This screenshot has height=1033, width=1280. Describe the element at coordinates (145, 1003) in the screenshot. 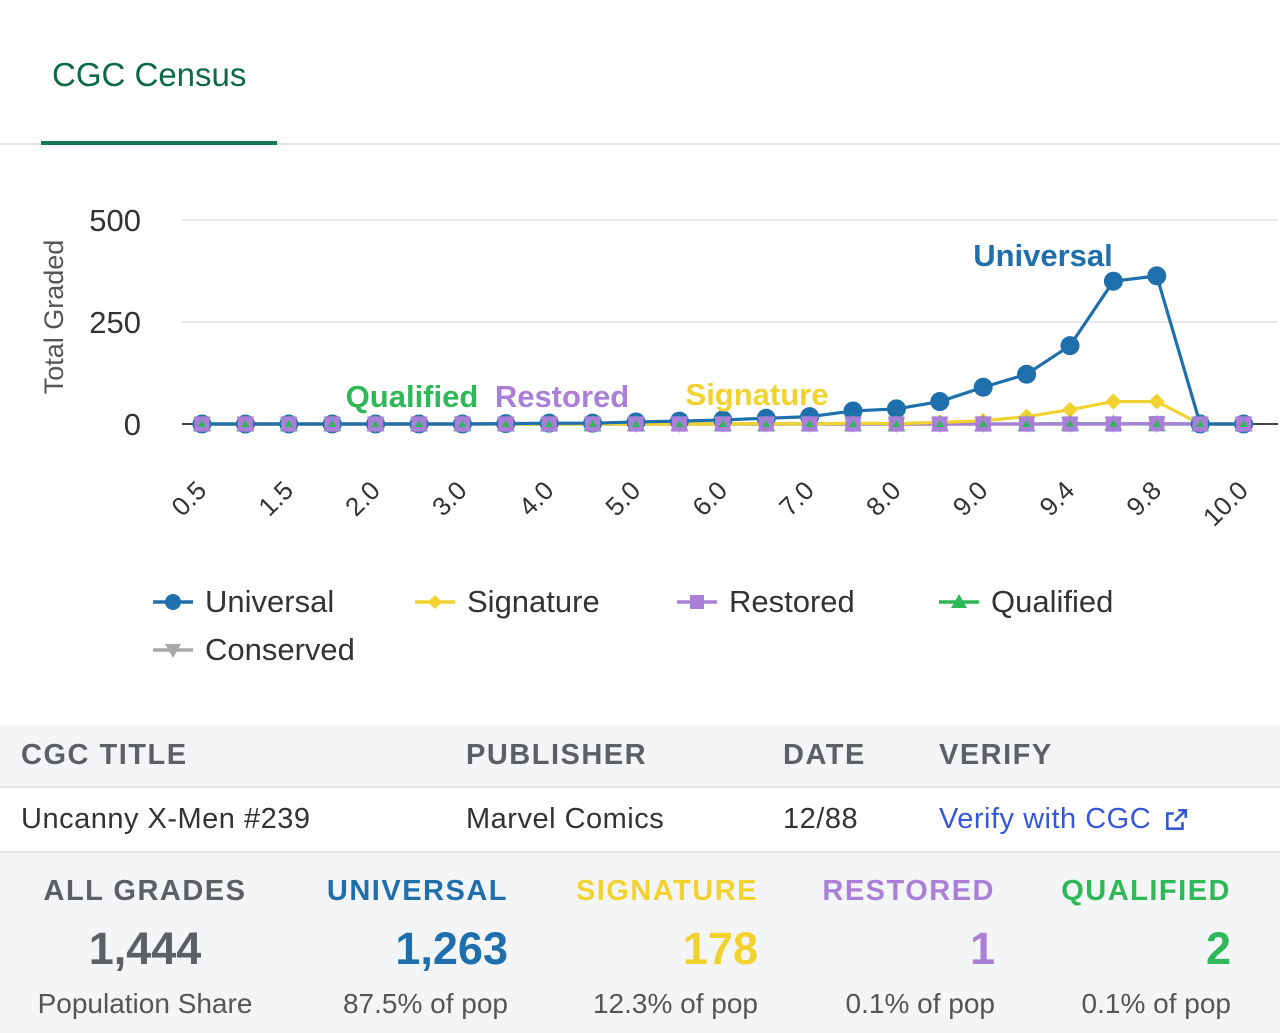

I see `stat-sub: Population Share` at that location.